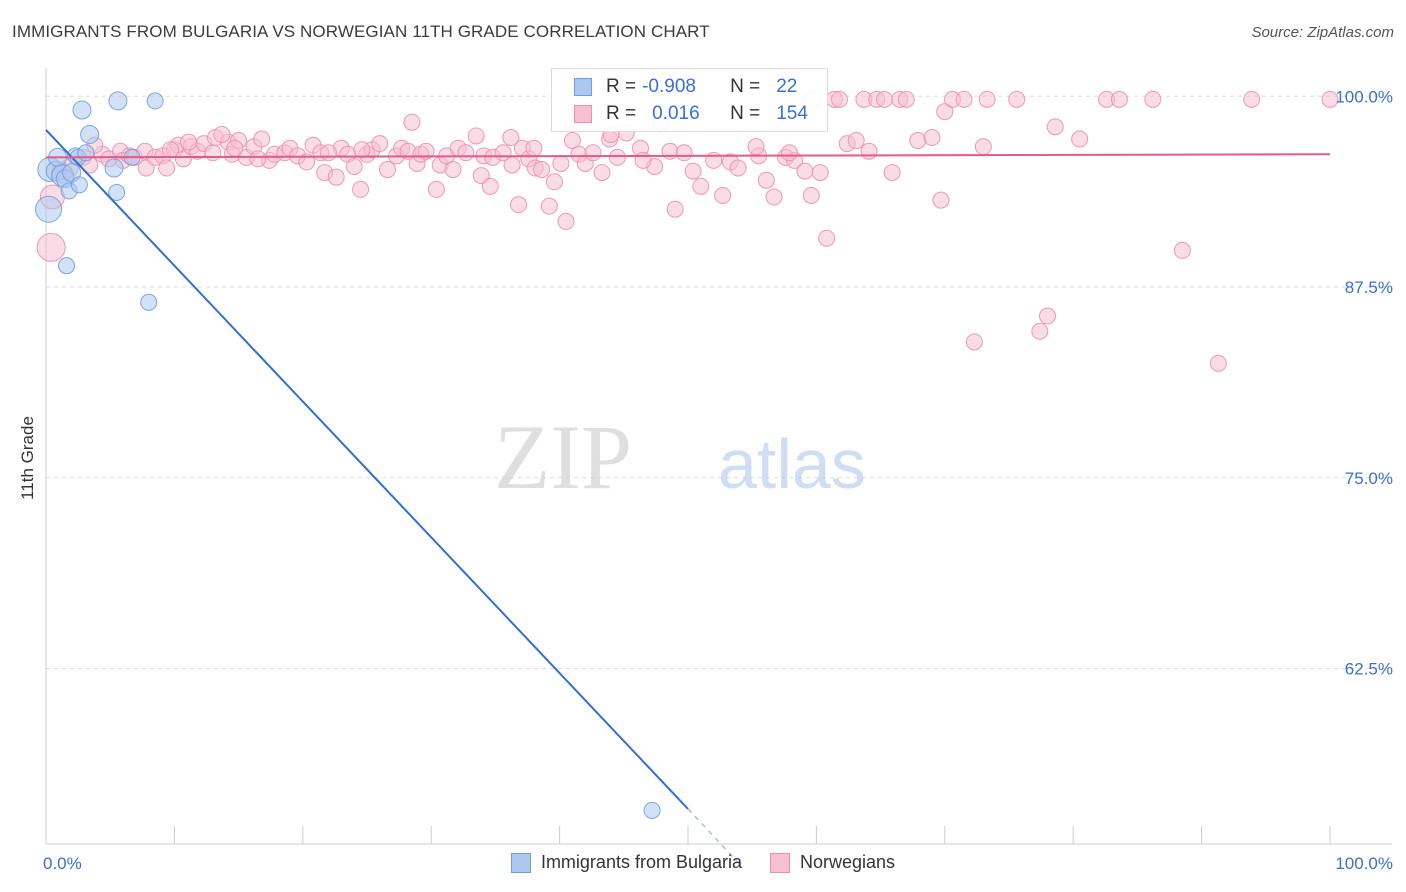 The height and width of the screenshot is (892, 1406). I want to click on y-tick-label: 87.5%, so click(1369, 287).